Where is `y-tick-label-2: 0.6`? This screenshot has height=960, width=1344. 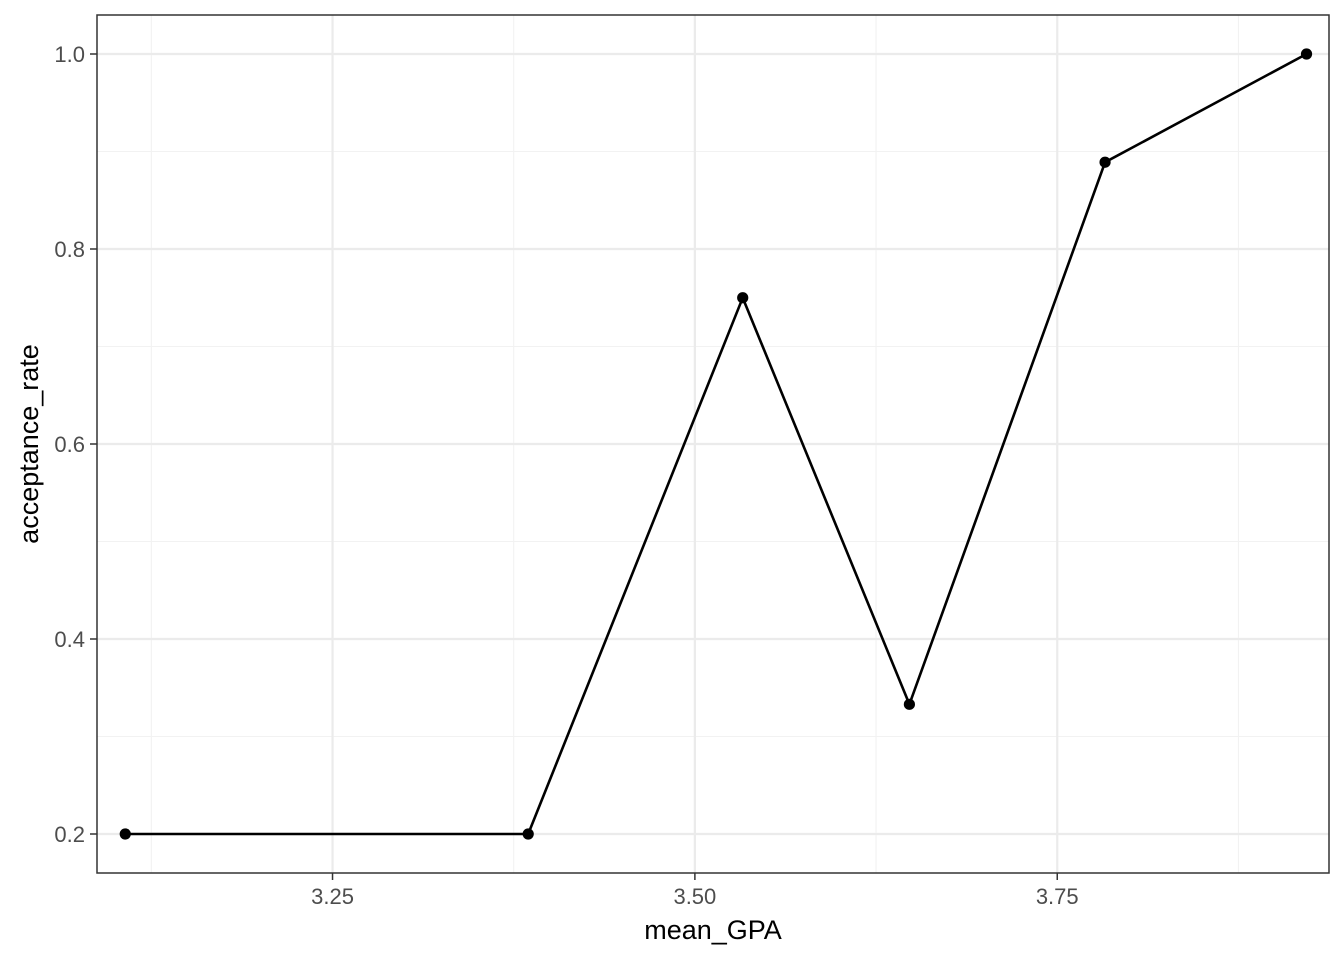
y-tick-label-2: 0.6 is located at coordinates (69, 444).